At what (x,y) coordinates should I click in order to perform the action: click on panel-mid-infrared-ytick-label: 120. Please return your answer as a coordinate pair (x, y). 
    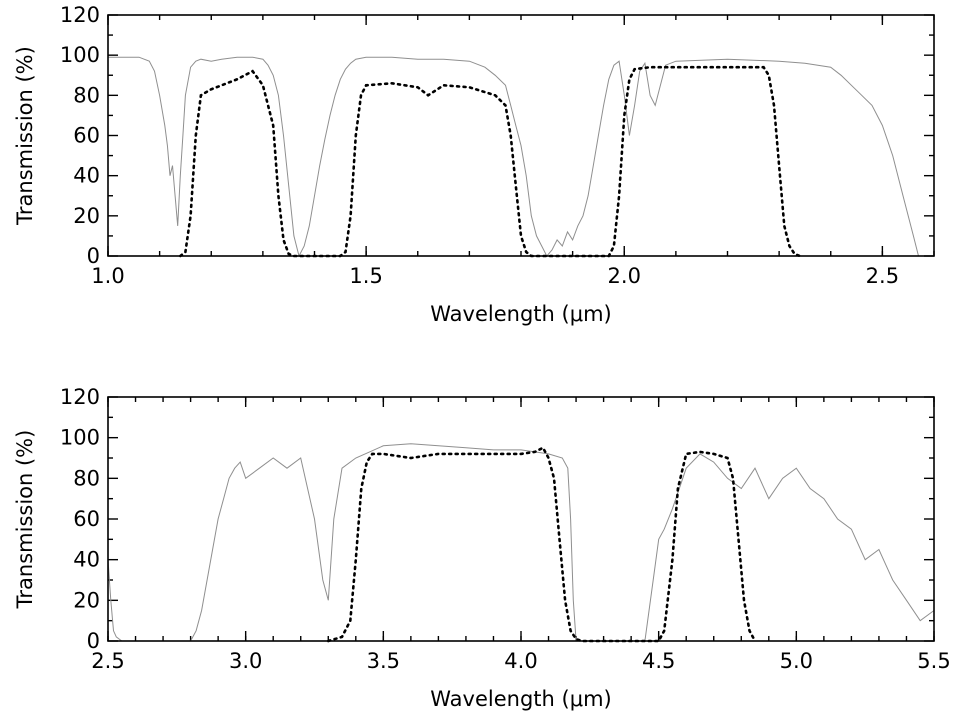
    Looking at the image, I should click on (80, 397).